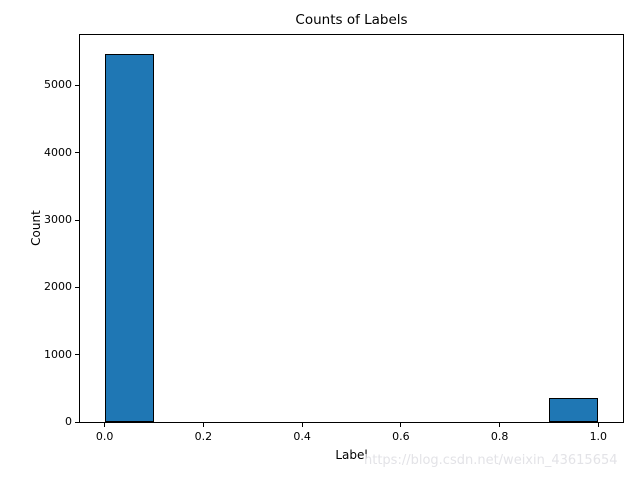 Image resolution: width=640 pixels, height=480 pixels. Describe the element at coordinates (58, 85) in the screenshot. I see `y-tick-label: 5000` at that location.